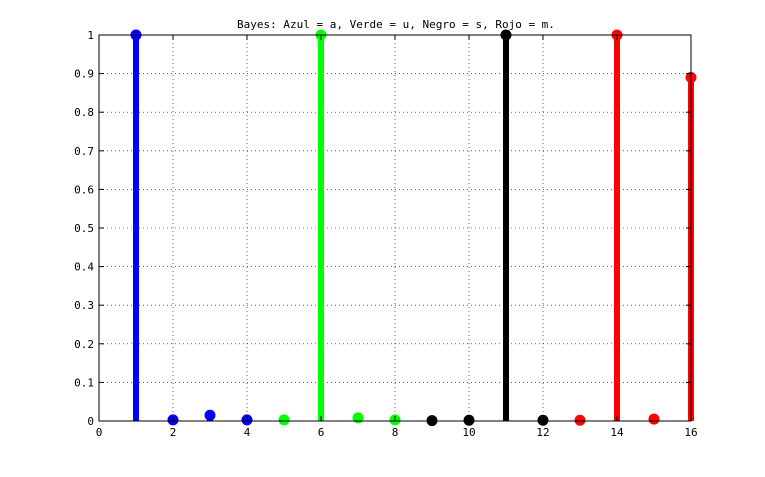 The width and height of the screenshot is (765, 477). Describe the element at coordinates (173, 432) in the screenshot. I see `x-tick-label: 2` at that location.